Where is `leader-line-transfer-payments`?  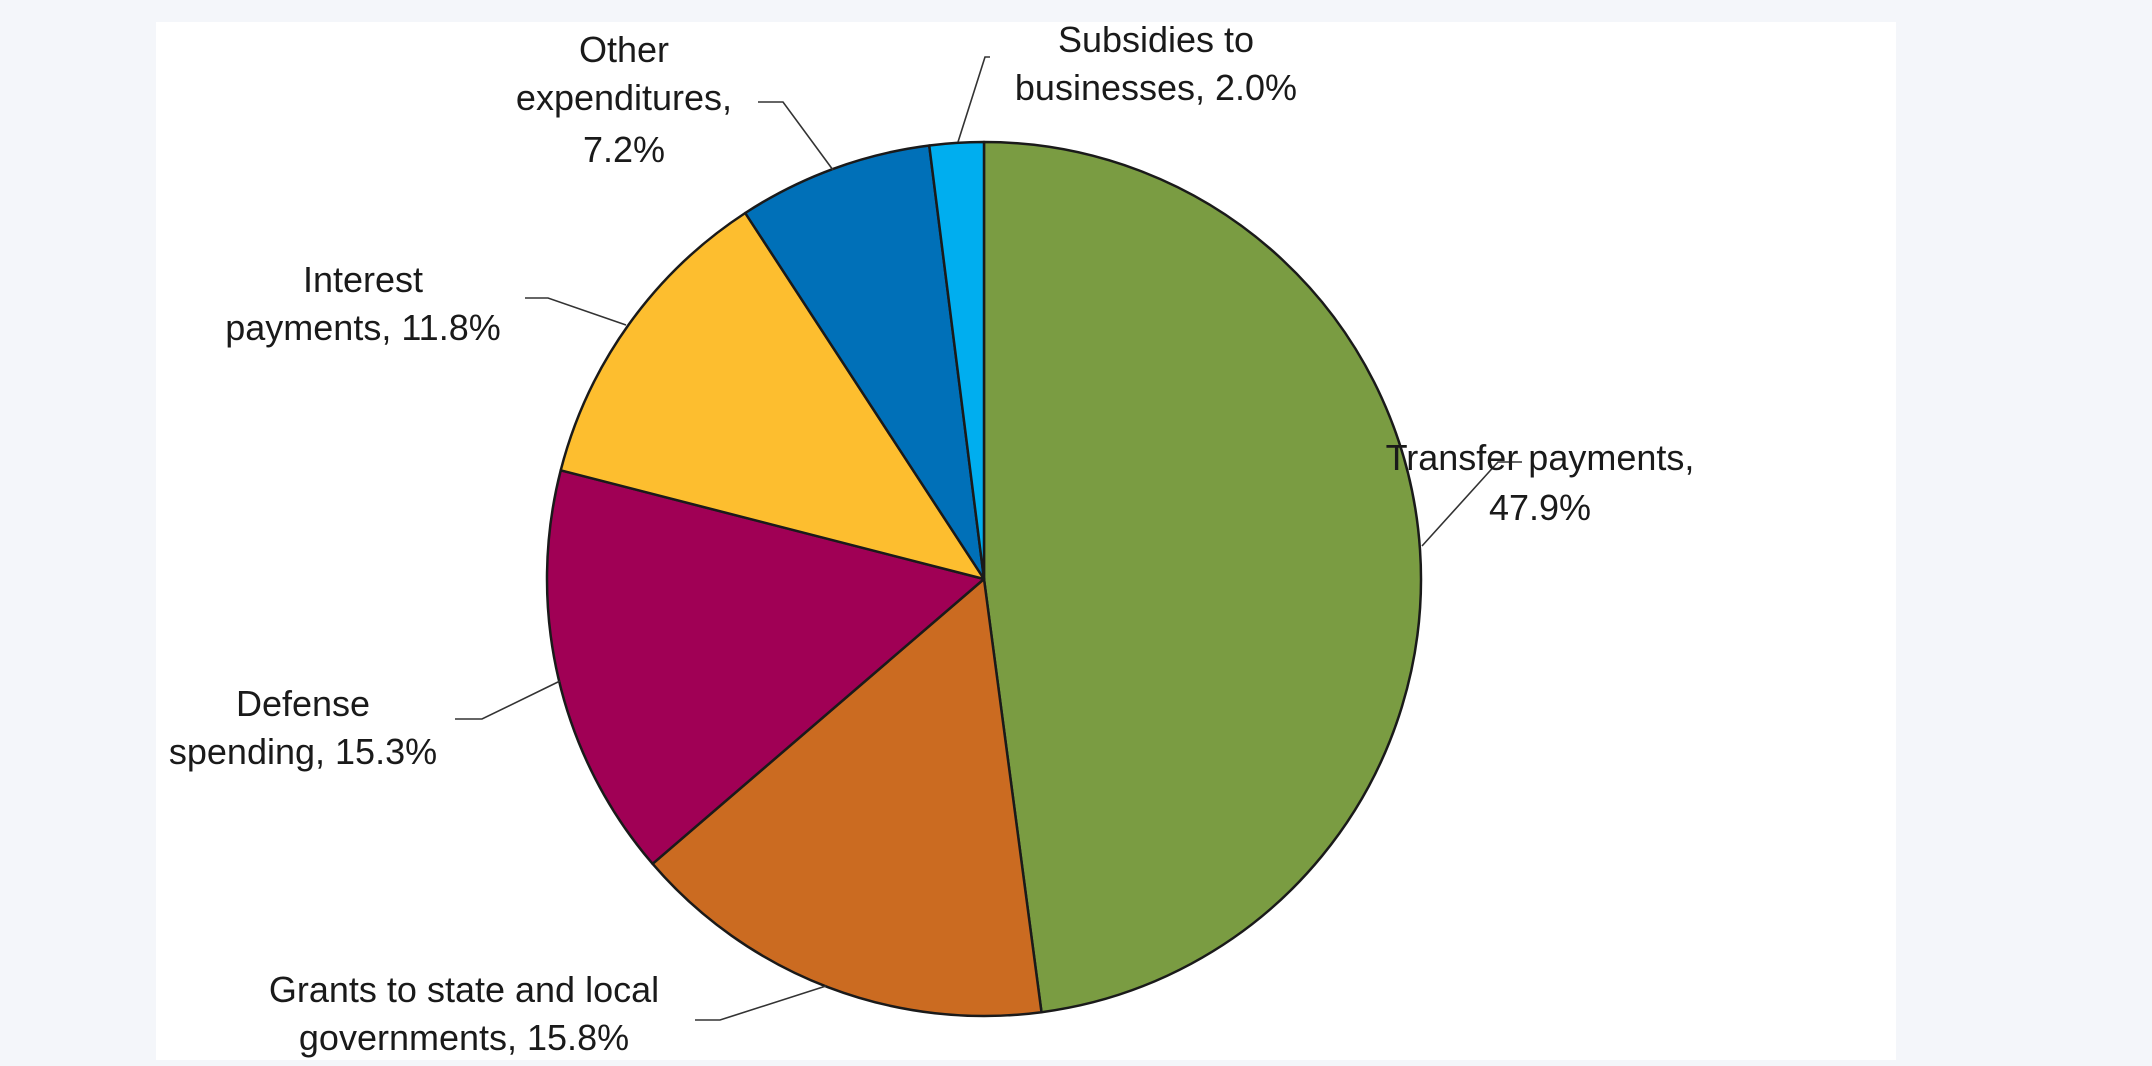
leader-line-transfer-payments is located at coordinates (1471, 504).